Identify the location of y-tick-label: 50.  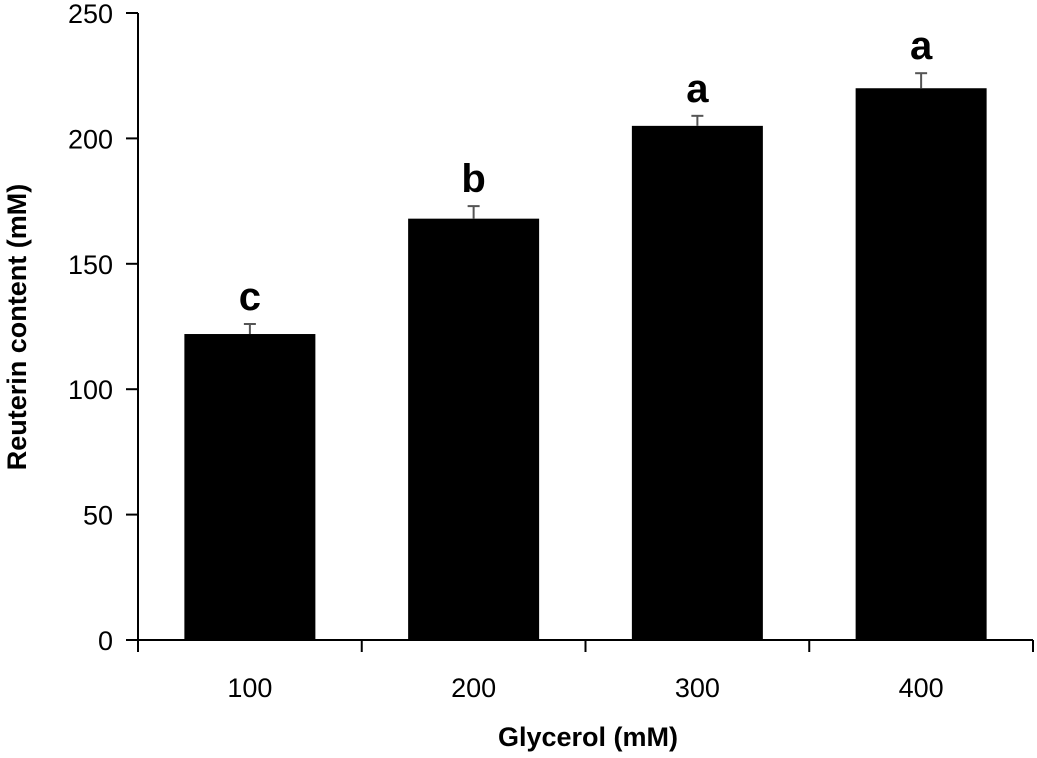
(98, 516).